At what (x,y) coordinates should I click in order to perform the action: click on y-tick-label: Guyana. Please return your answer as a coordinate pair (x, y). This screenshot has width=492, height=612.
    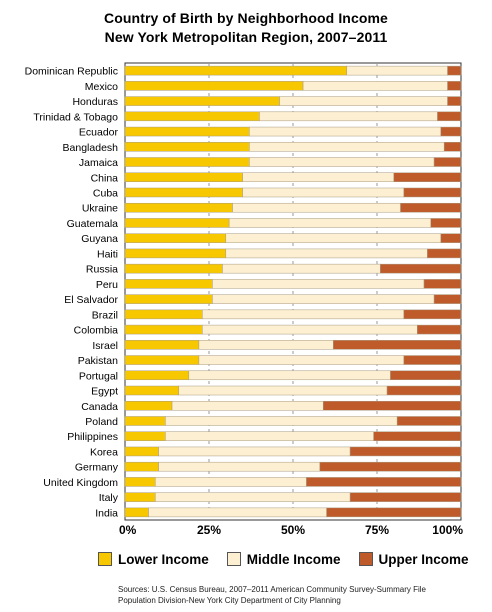
    Looking at the image, I should click on (99, 239).